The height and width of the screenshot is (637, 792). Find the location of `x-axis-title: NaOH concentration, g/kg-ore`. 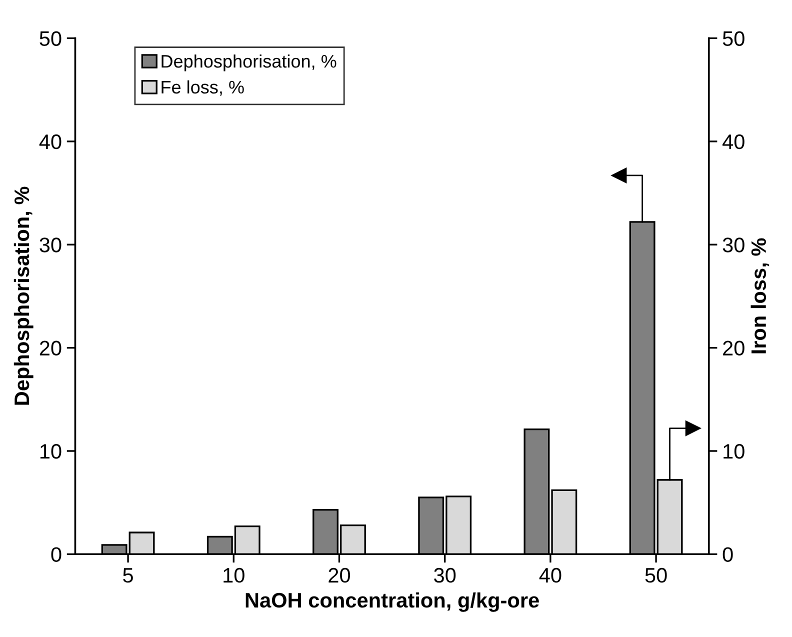

x-axis-title: NaOH concentration, g/kg-ore is located at coordinates (392, 602).